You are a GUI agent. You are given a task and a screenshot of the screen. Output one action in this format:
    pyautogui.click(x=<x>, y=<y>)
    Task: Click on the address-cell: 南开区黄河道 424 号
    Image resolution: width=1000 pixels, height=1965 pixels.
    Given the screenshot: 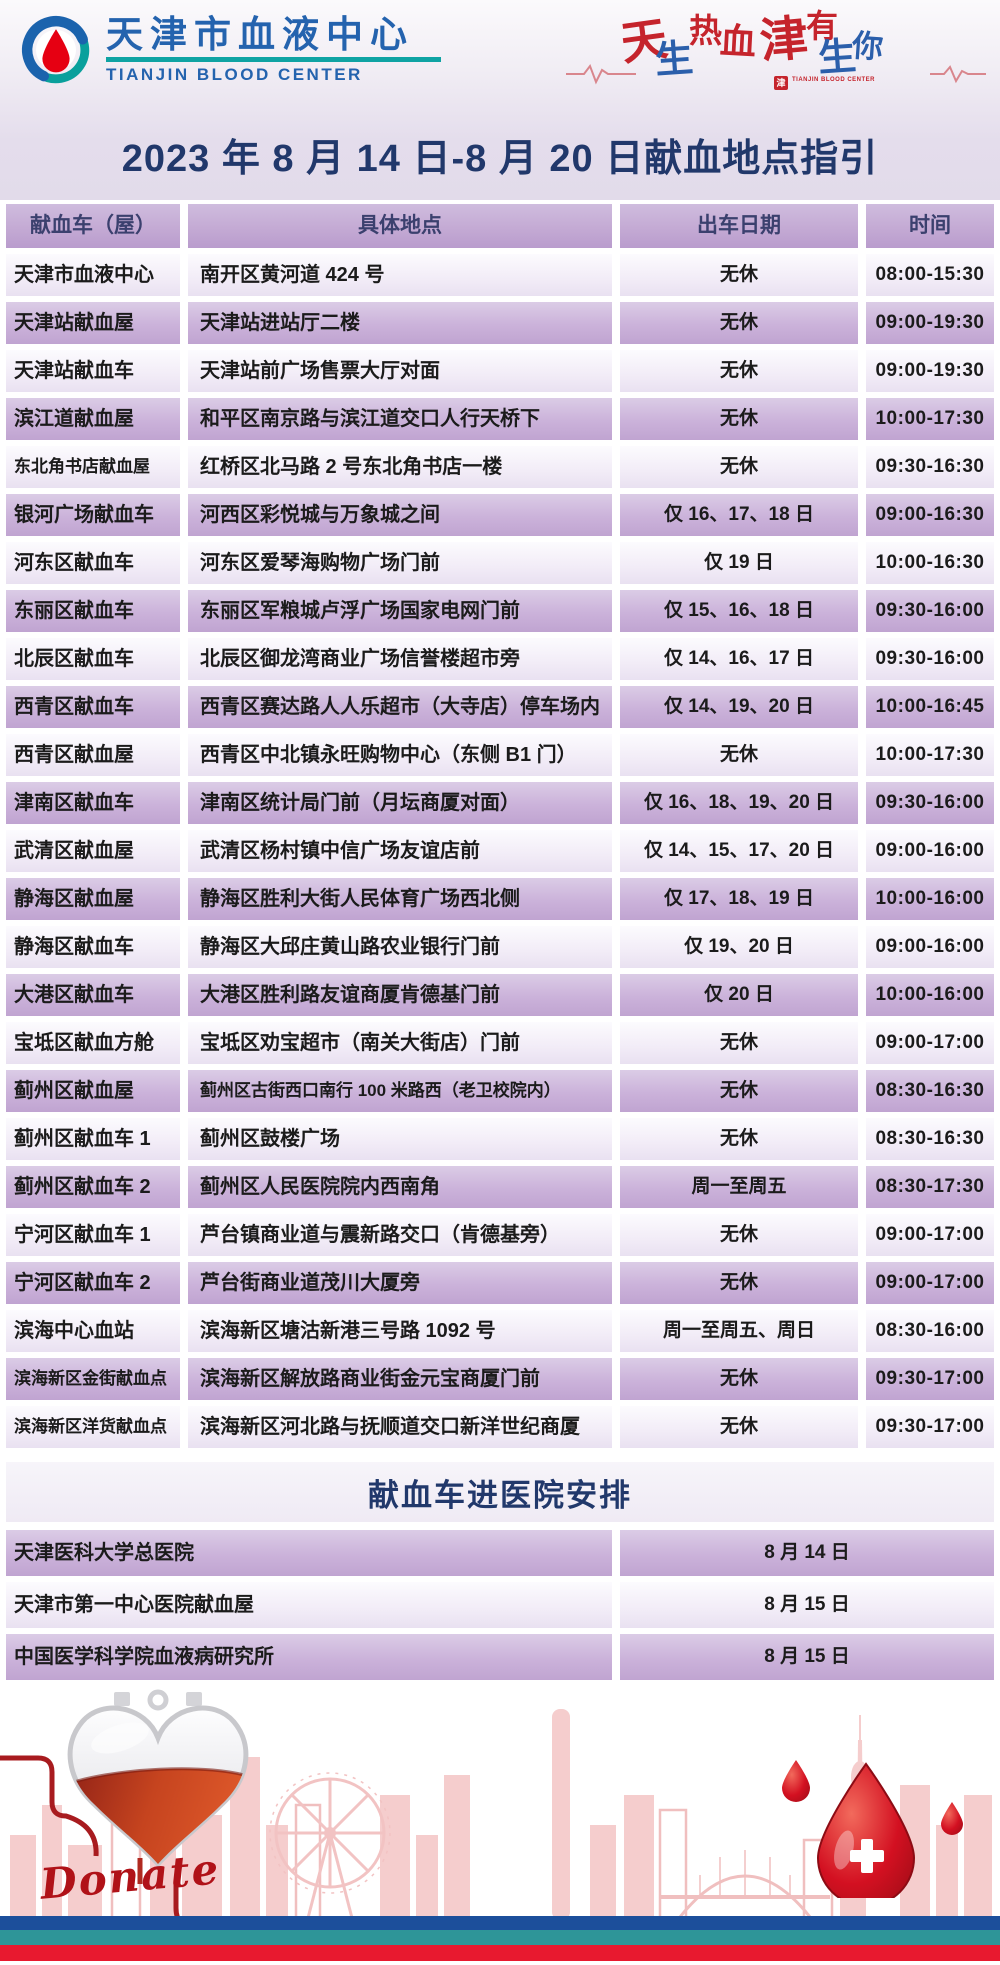 What is the action you would take?
    pyautogui.click(x=400, y=275)
    